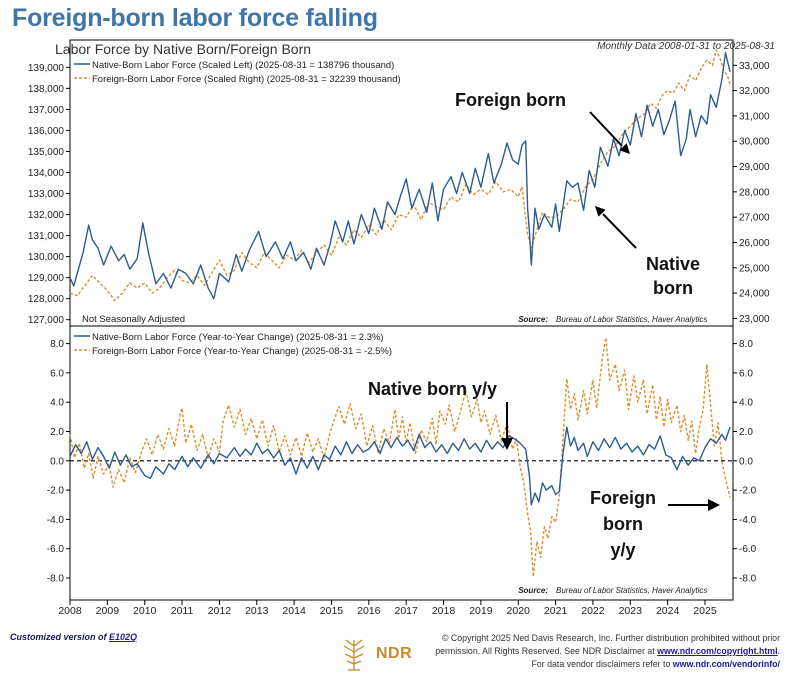 The height and width of the screenshot is (685, 792). Describe the element at coordinates (56, 491) in the screenshot. I see `bottom-left-axis-tick-label: -2.0` at that location.